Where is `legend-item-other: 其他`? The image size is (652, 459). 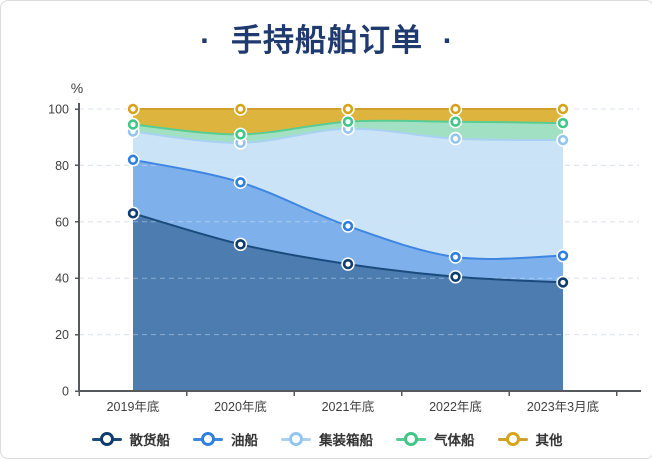
legend-item-other: 其他 is located at coordinates (530, 439).